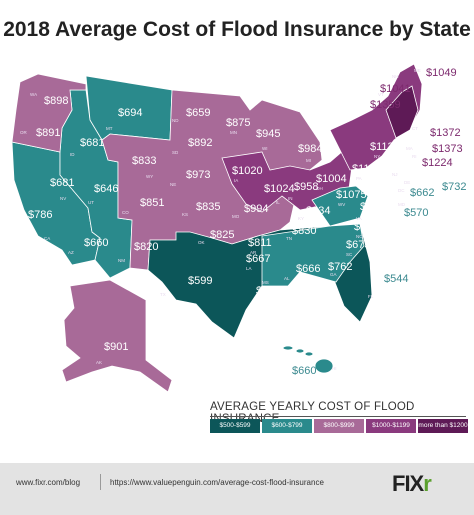 Image resolution: width=474 pixels, height=515 pixels. I want to click on abbr-il: IL, so click(278, 202).